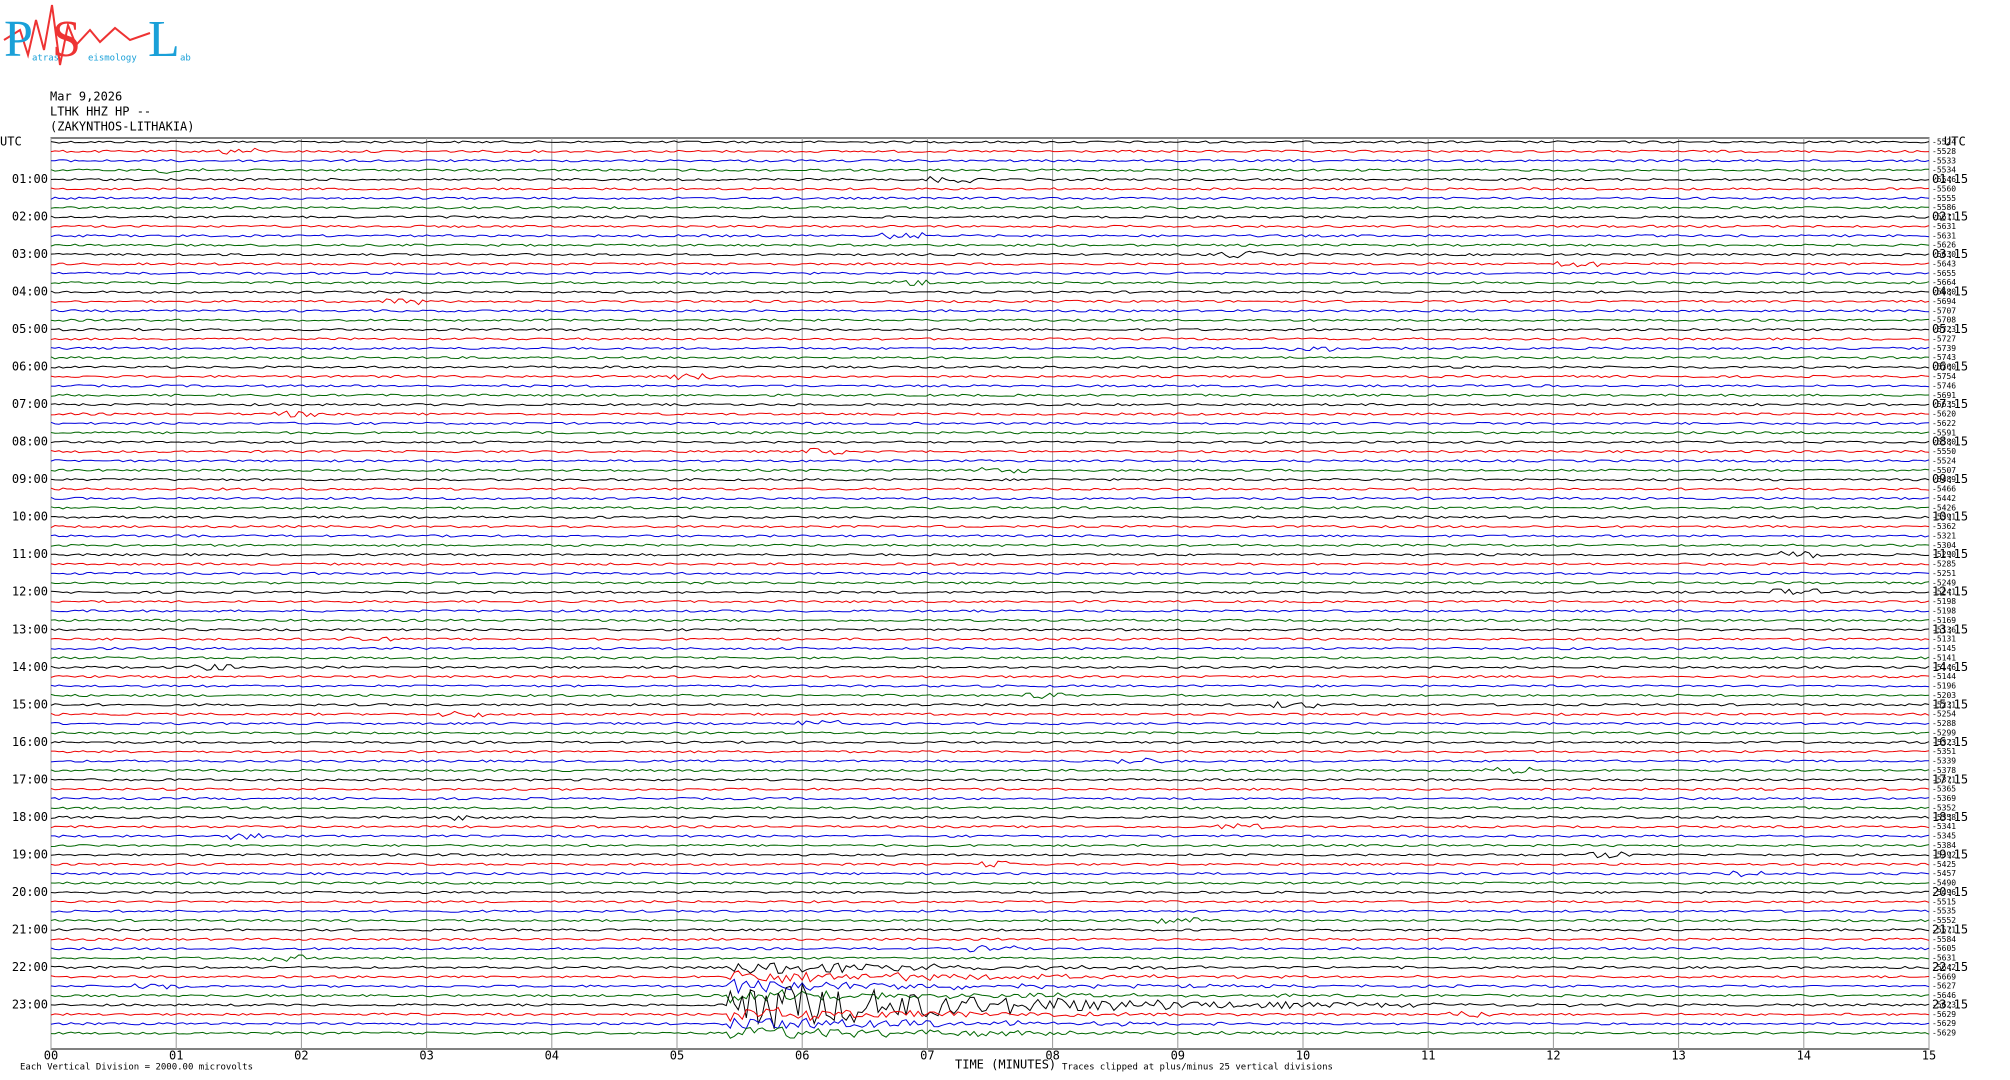 This screenshot has height=1080, width=2010. What do you see at coordinates (86, 97) in the screenshot?
I see `date: Mar 9,2026` at bounding box center [86, 97].